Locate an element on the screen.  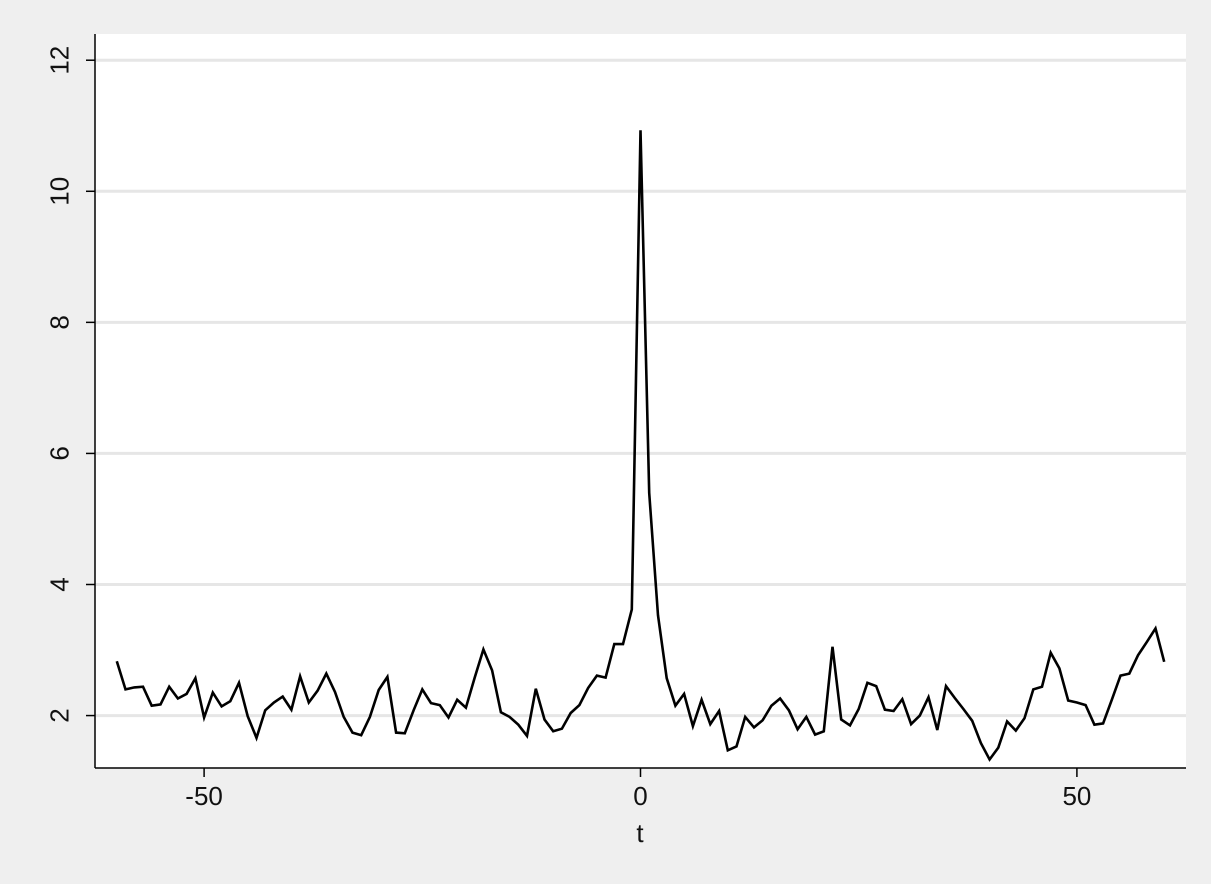
y-tick-label-10: 10 is located at coordinates (59, 191).